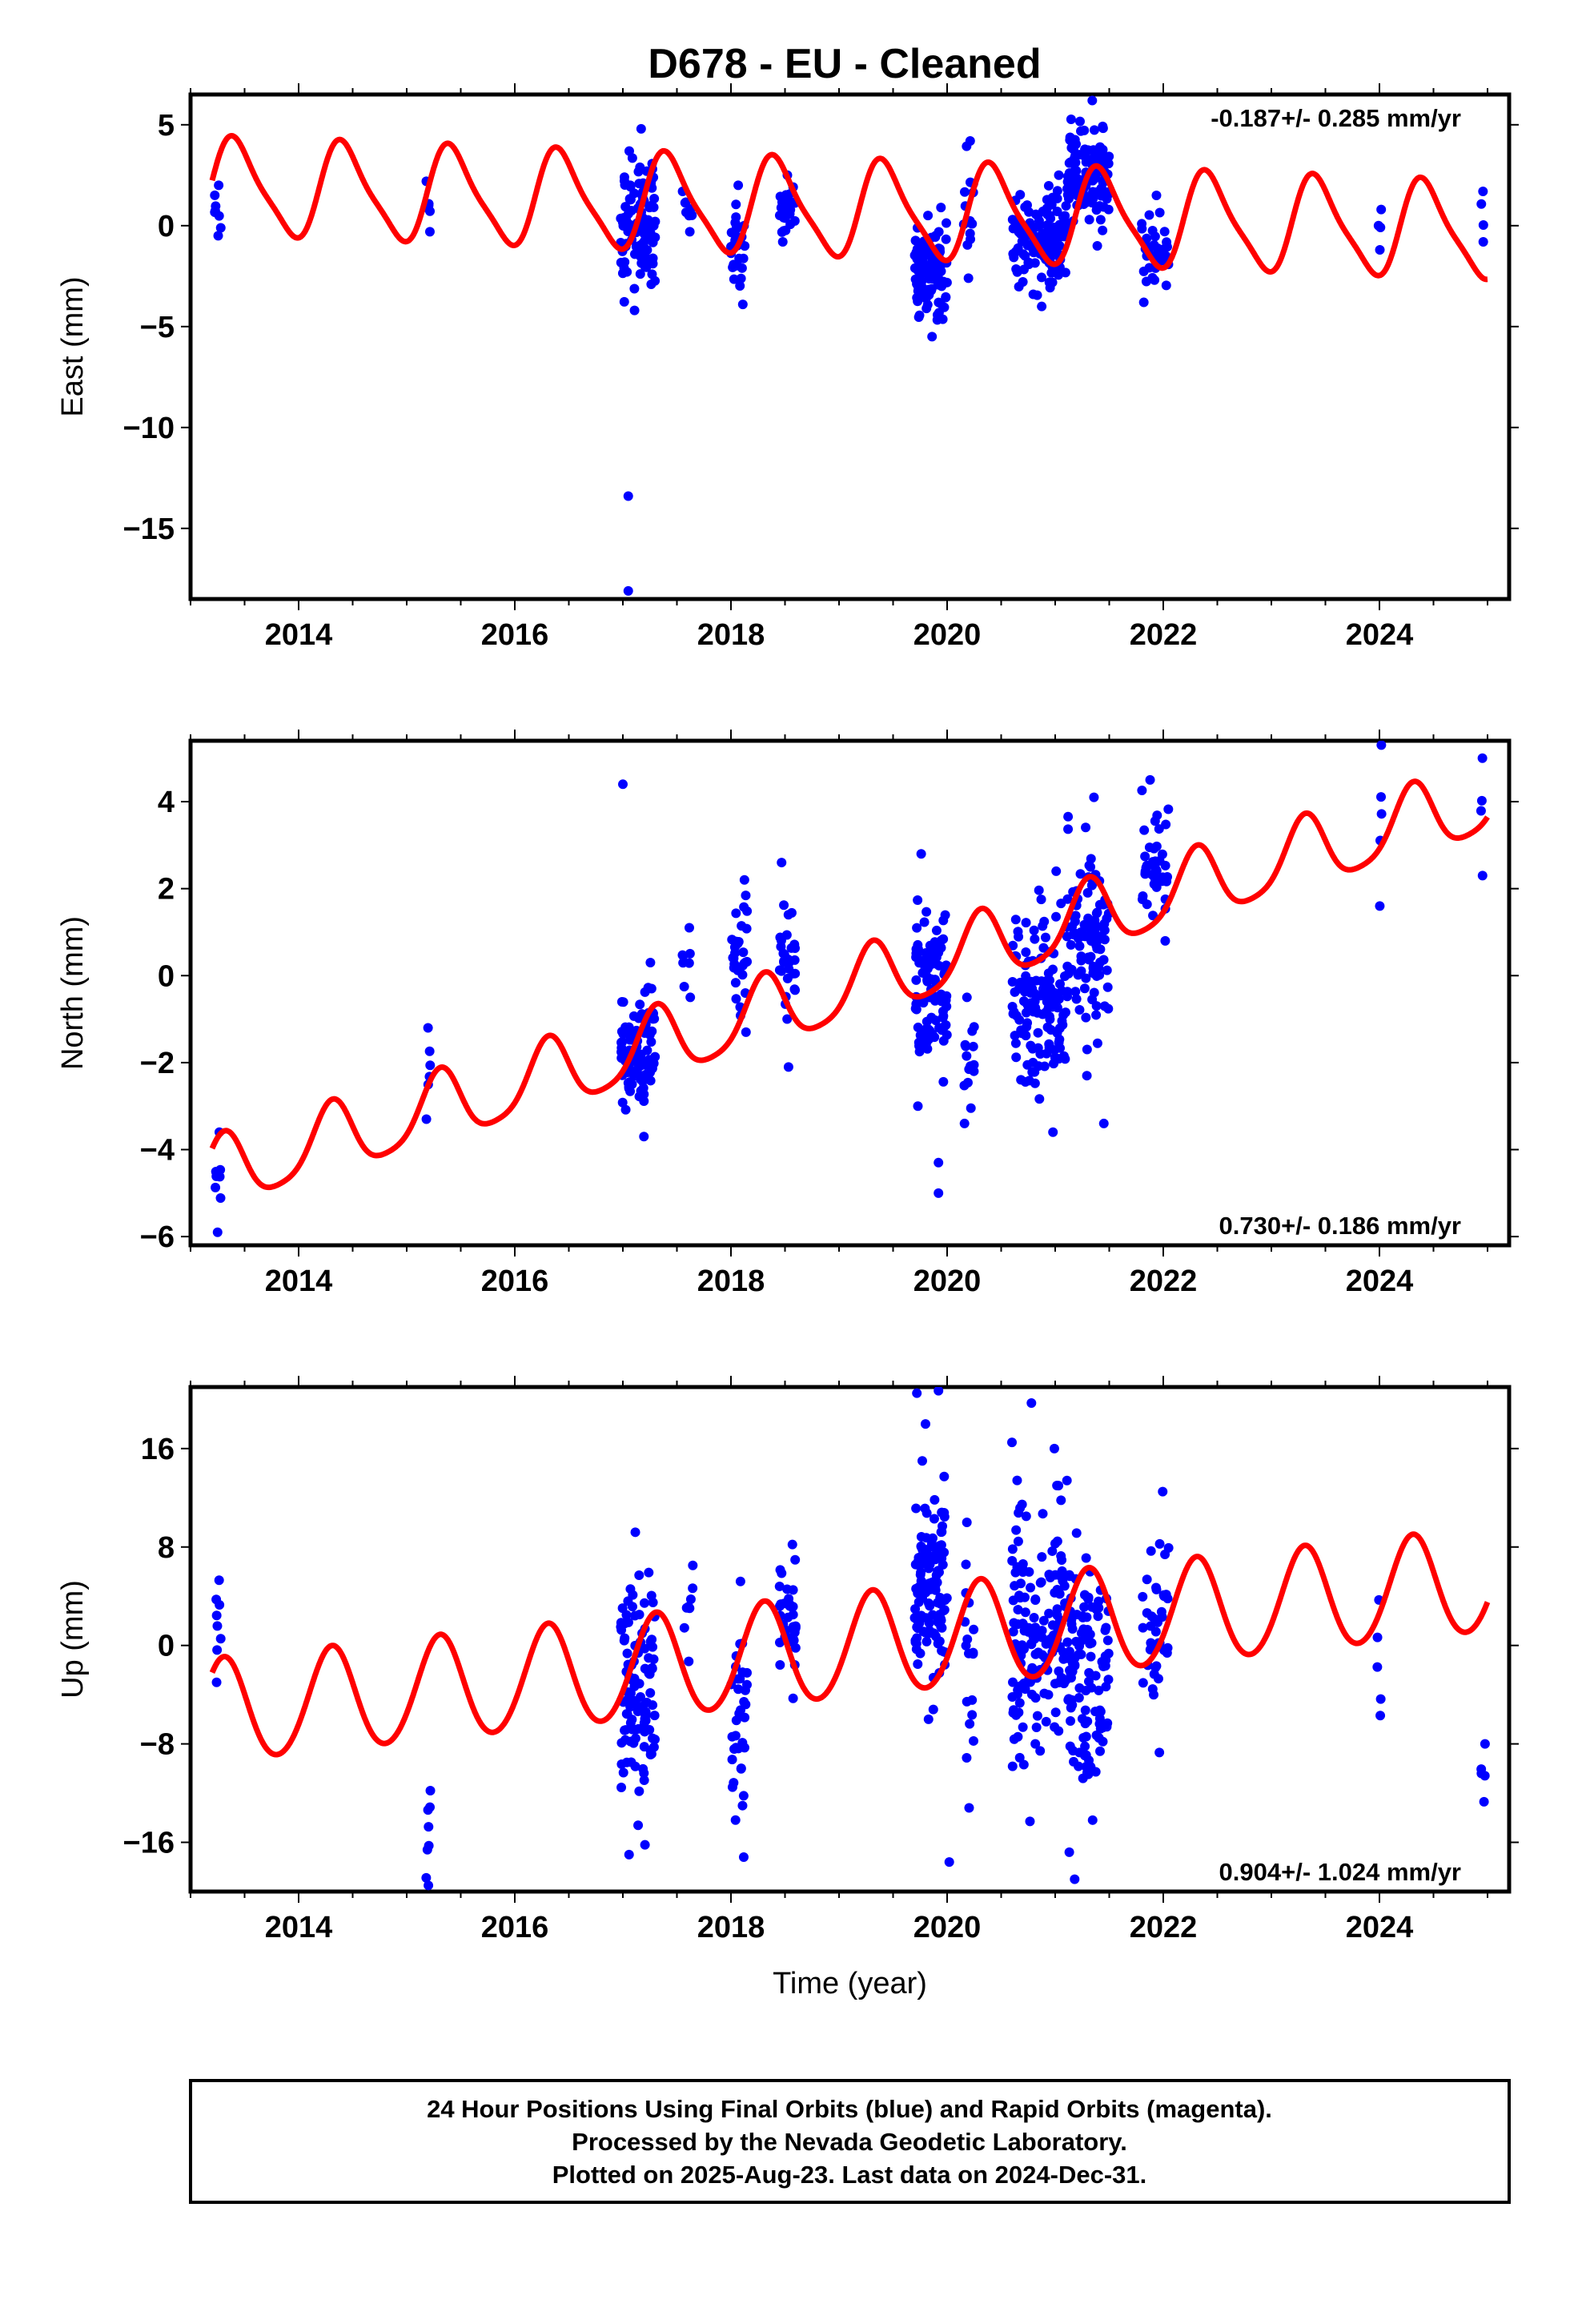  What do you see at coordinates (1340, 1226) in the screenshot?
I see `north-rate-label: 0.730+/- 0.186 mm/yr` at bounding box center [1340, 1226].